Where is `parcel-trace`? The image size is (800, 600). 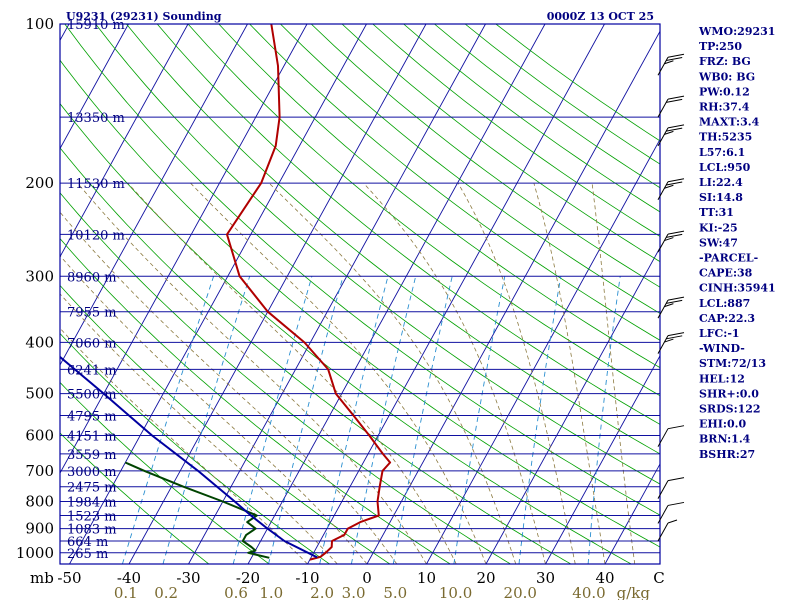
parcel-trace is located at coordinates (189, 457).